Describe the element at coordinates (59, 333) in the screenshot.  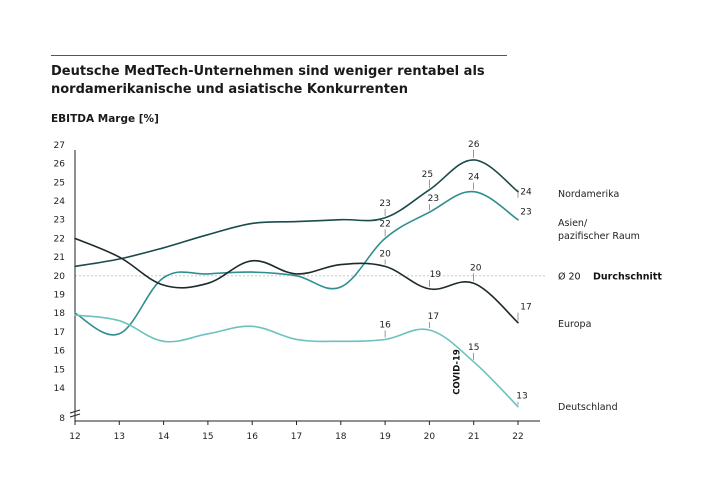
I see `y-tick-label-17: 17` at that location.